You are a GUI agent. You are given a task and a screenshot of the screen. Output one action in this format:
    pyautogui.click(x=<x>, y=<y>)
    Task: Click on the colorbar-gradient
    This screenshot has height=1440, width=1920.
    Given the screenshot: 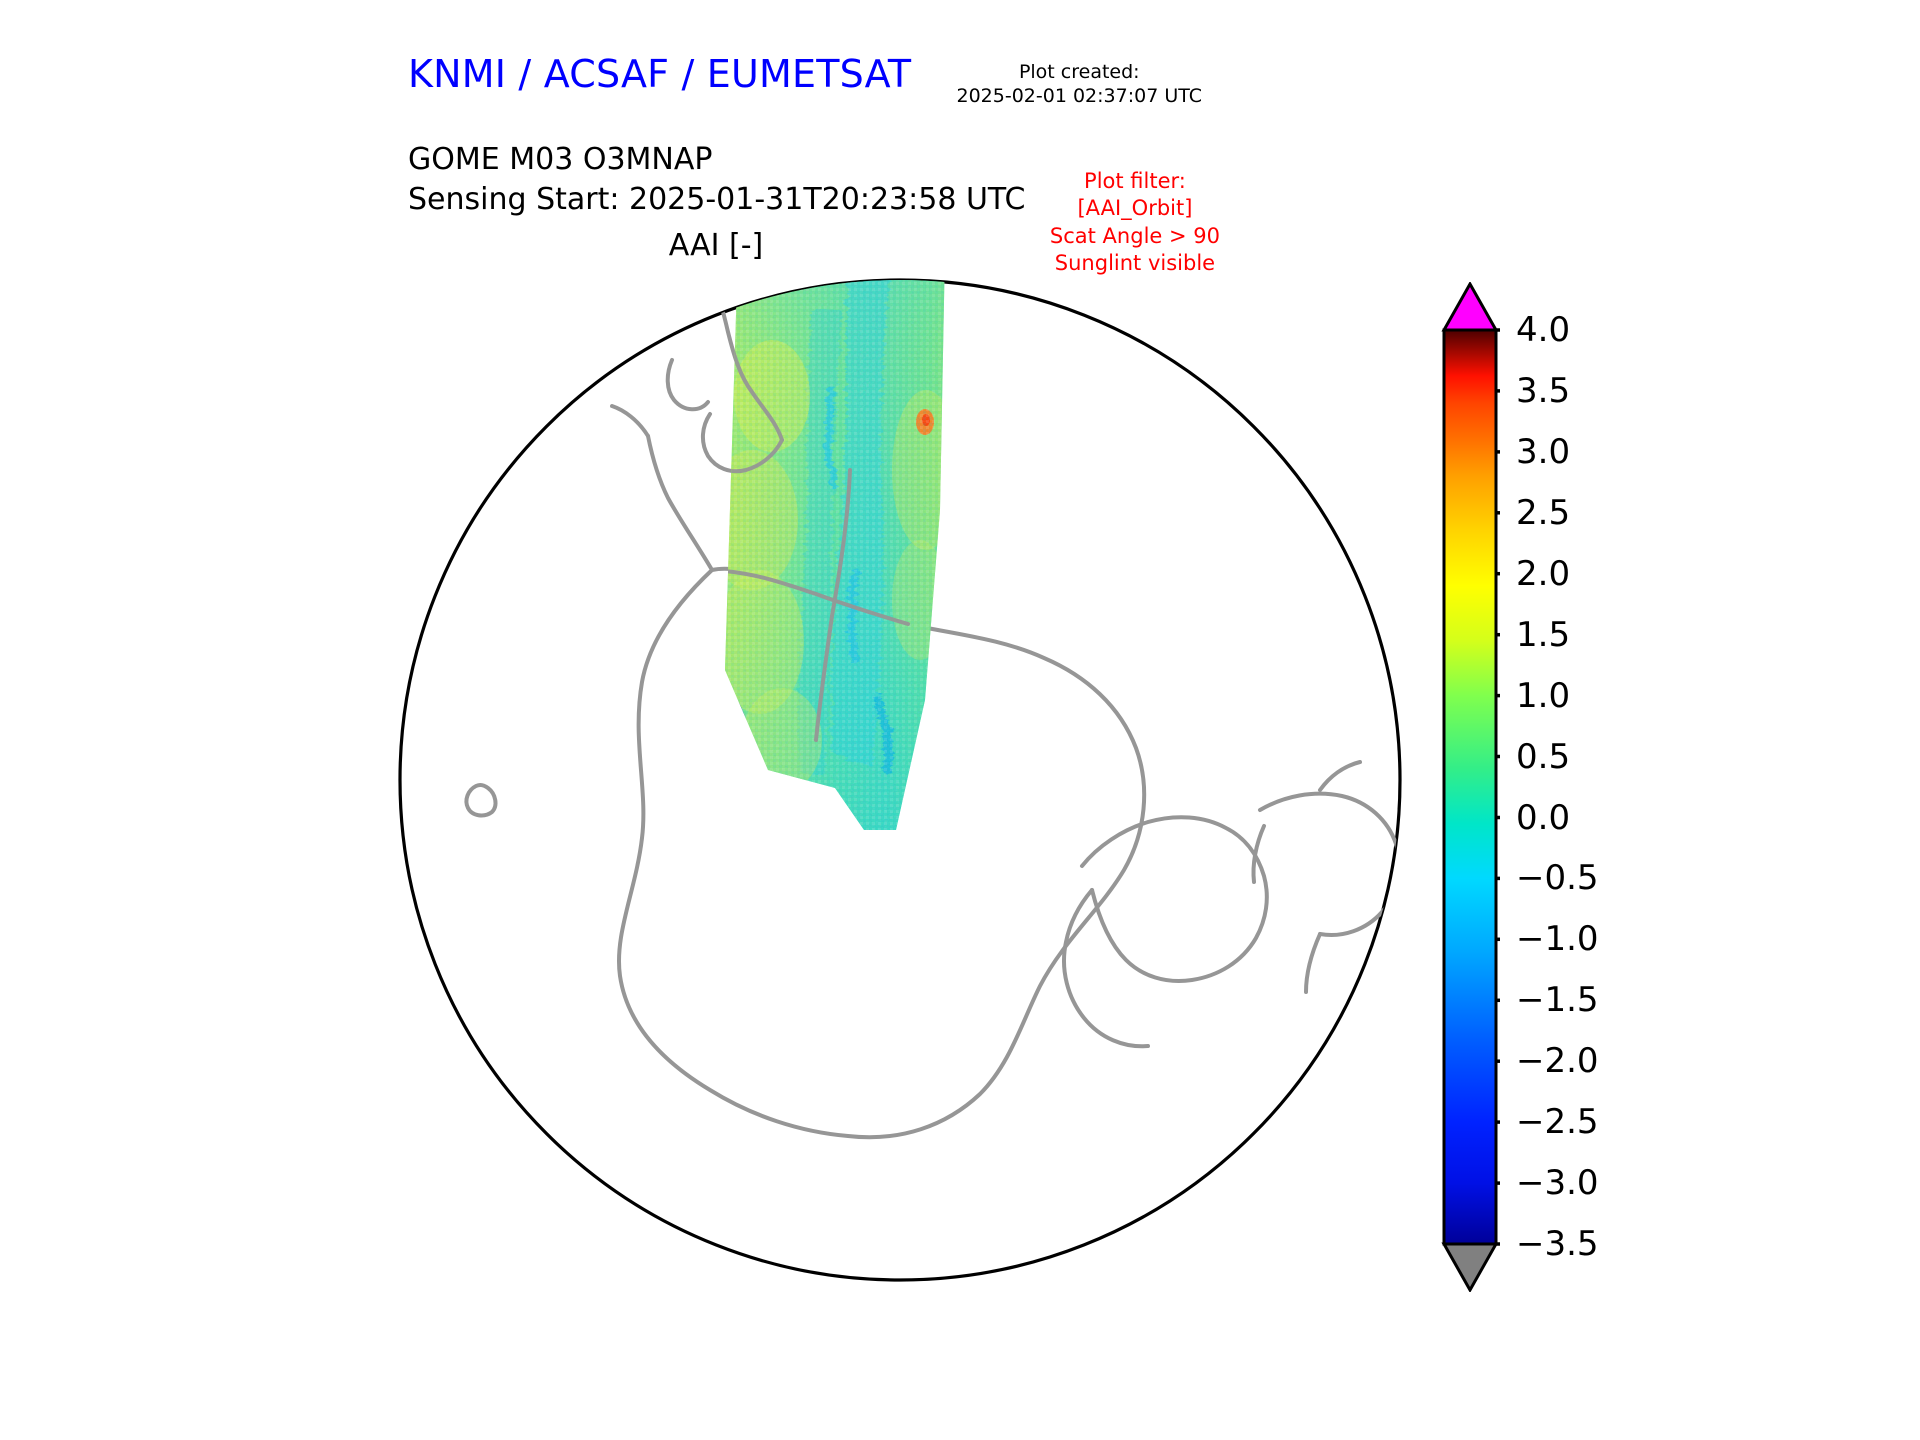 What is the action you would take?
    pyautogui.click(x=1470, y=787)
    